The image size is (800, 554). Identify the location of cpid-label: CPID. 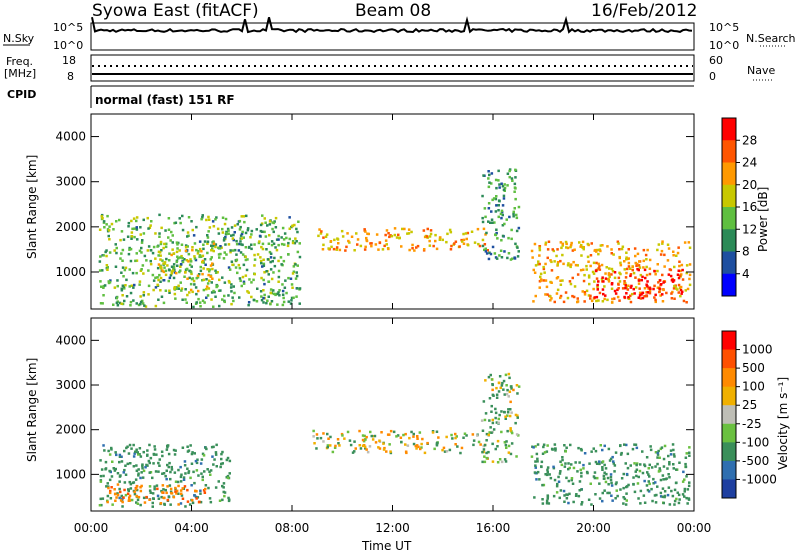
(21, 94).